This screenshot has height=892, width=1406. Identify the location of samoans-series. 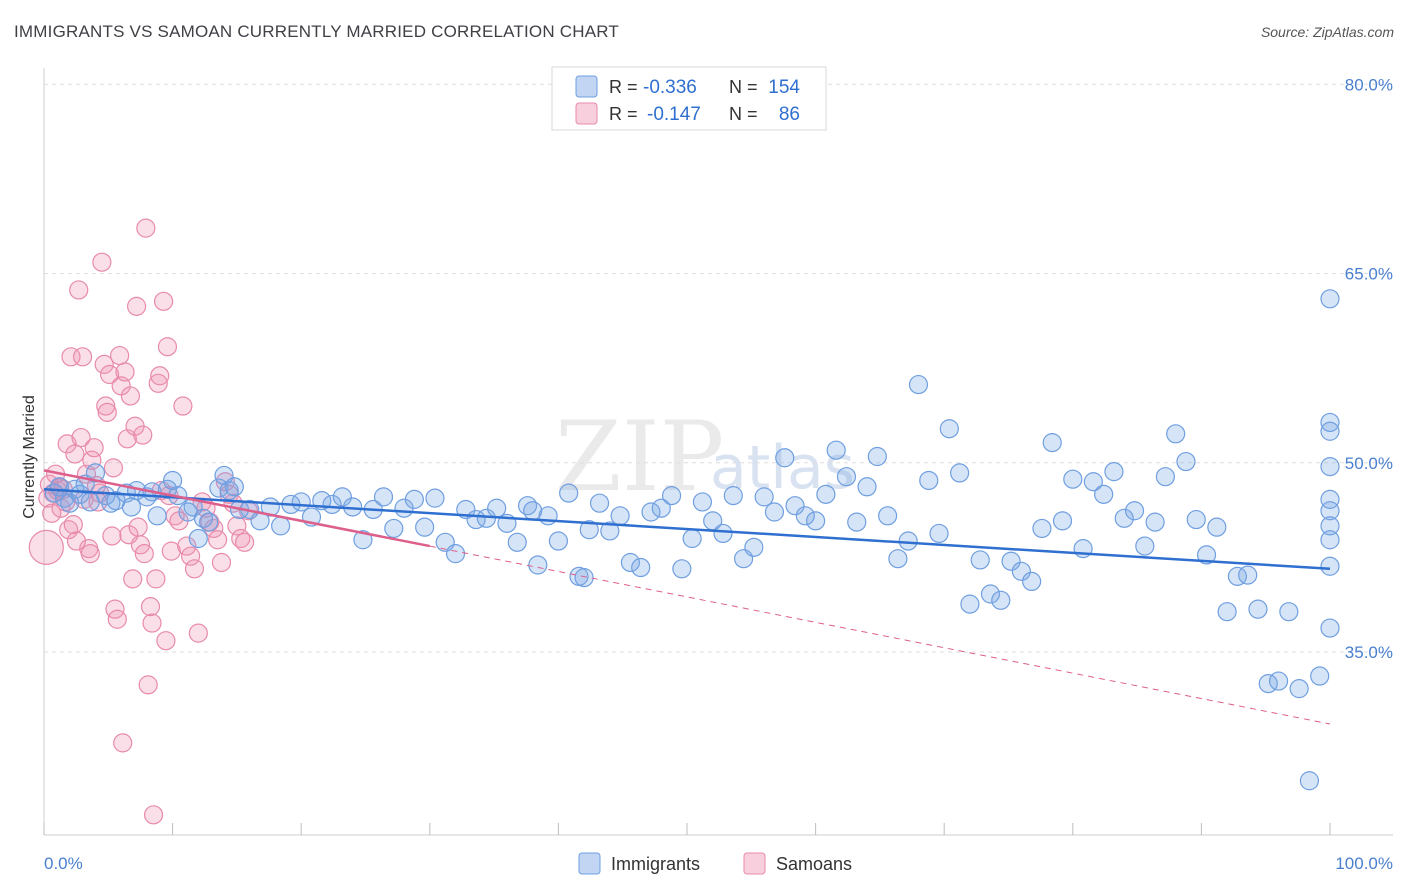
(143, 521).